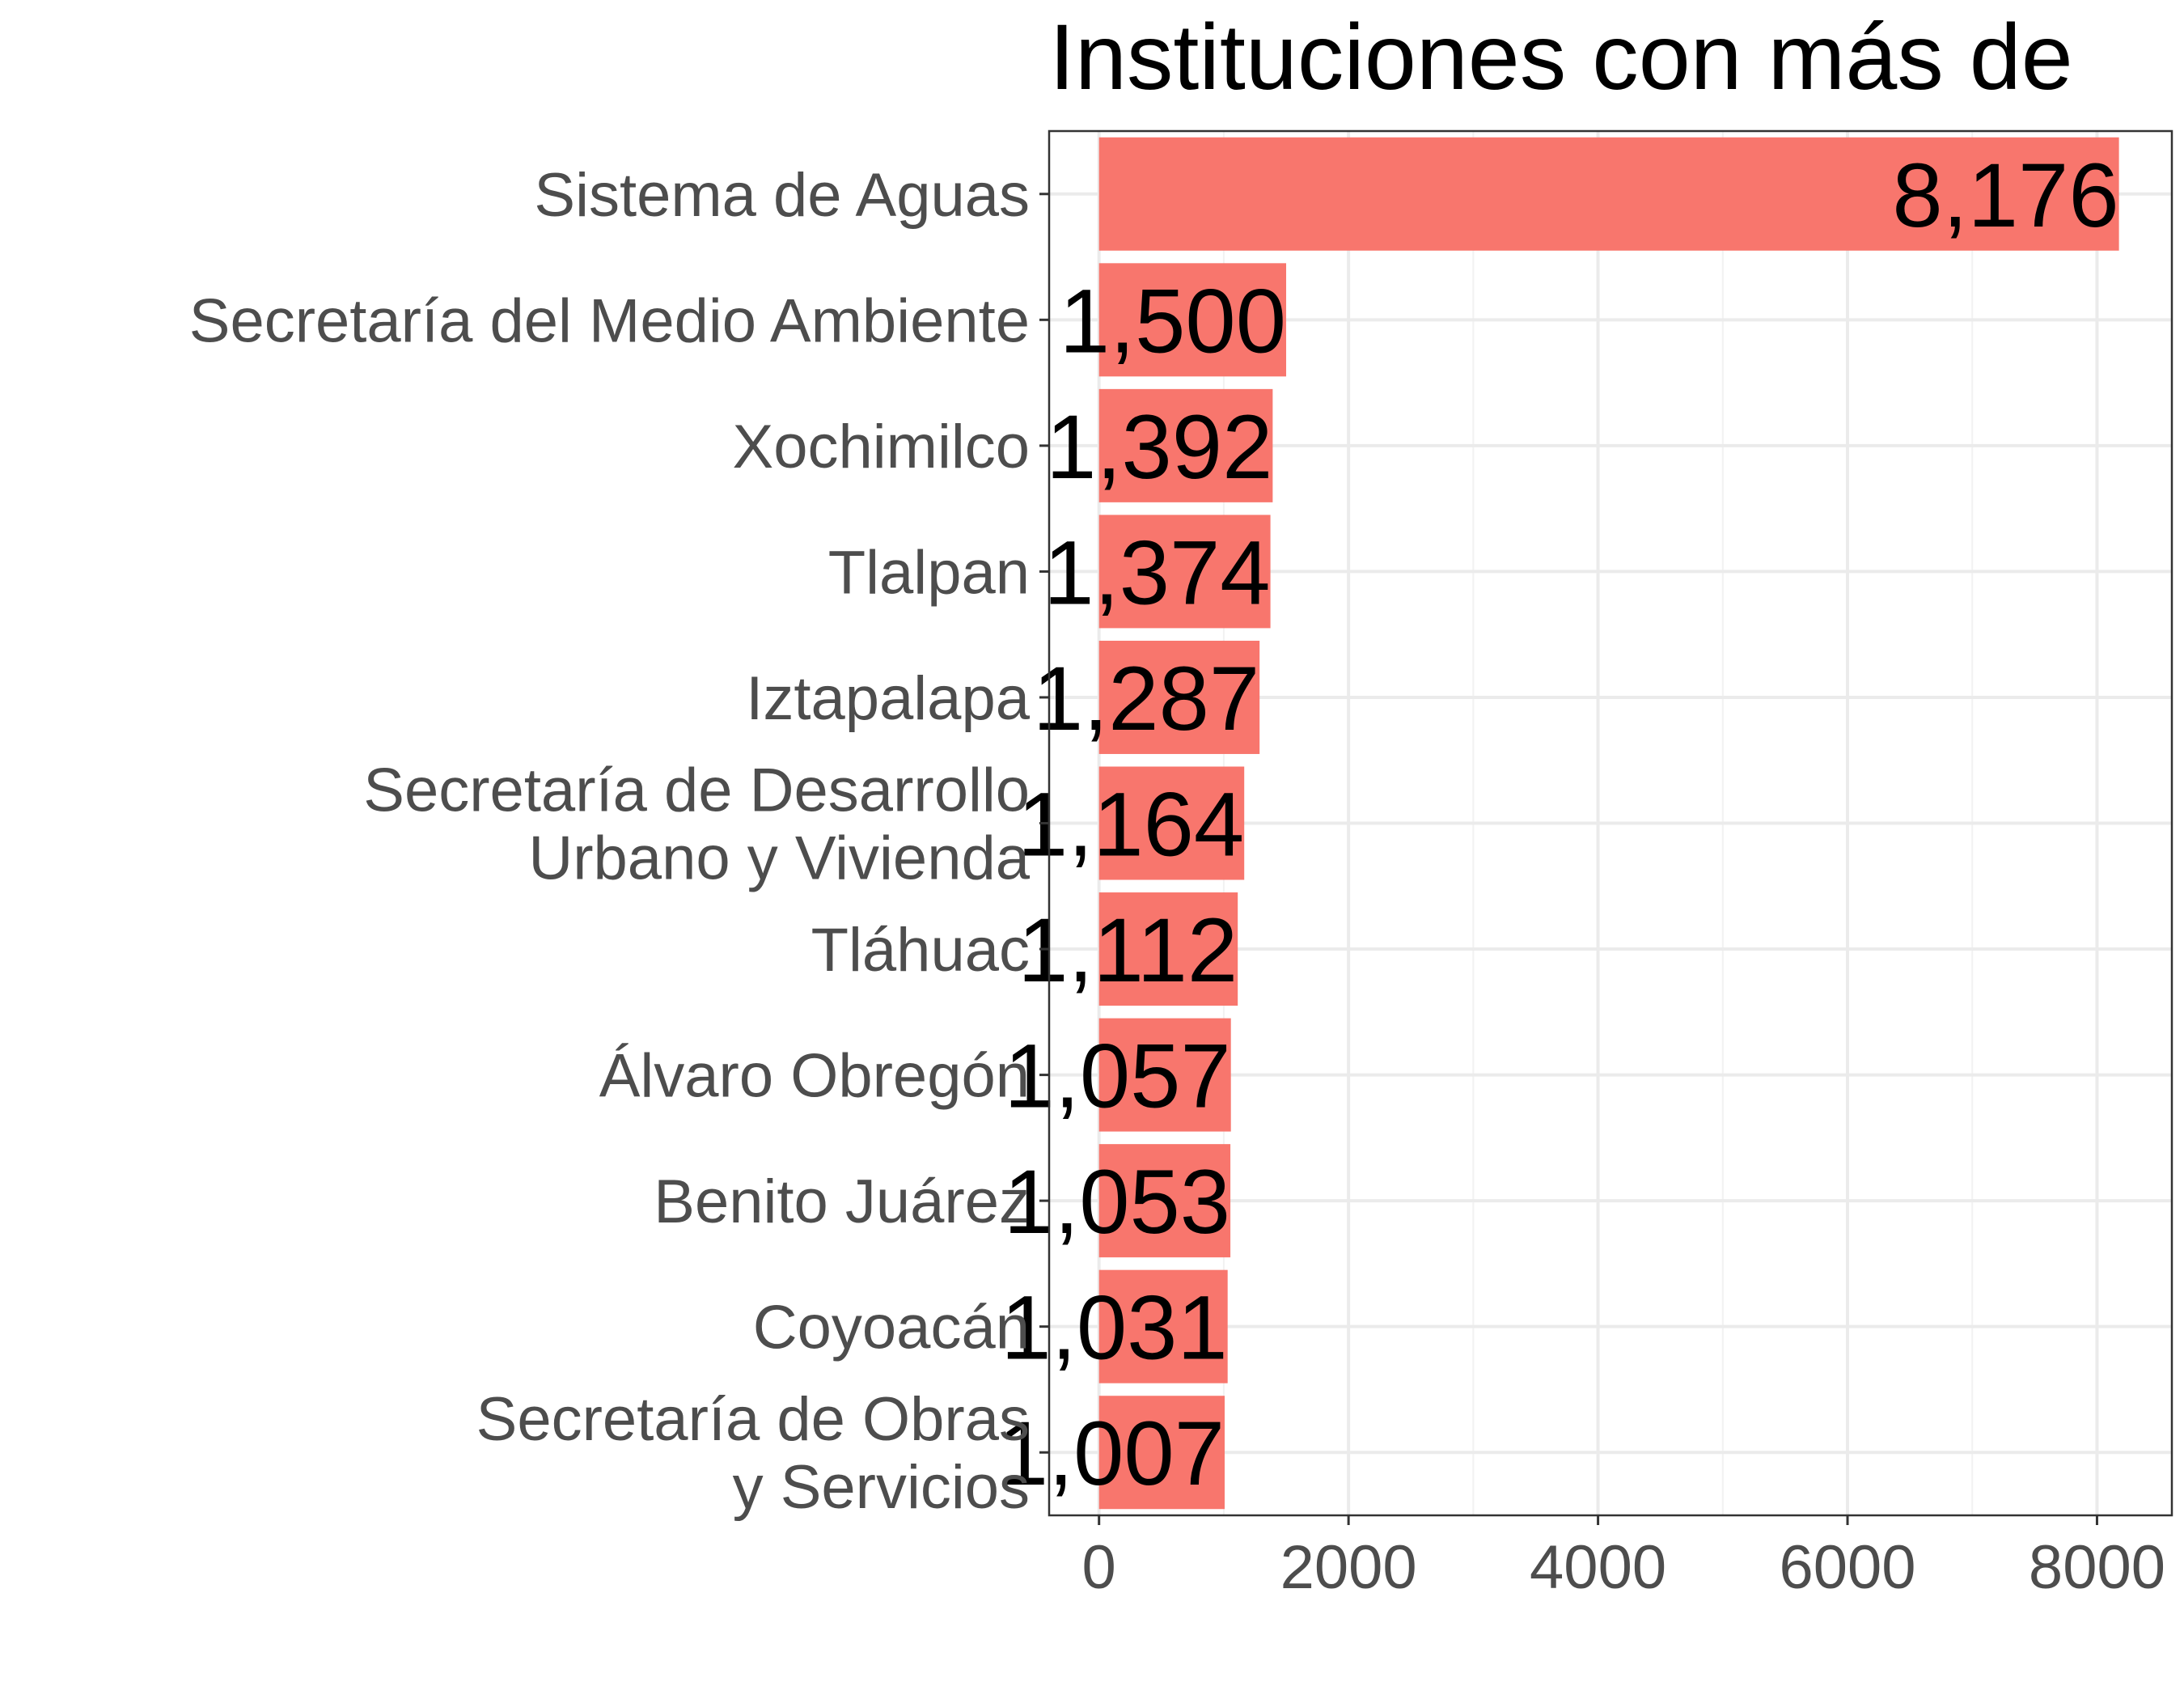 The width and height of the screenshot is (2184, 1699). I want to click on value-label: 1,053, so click(1117, 1201).